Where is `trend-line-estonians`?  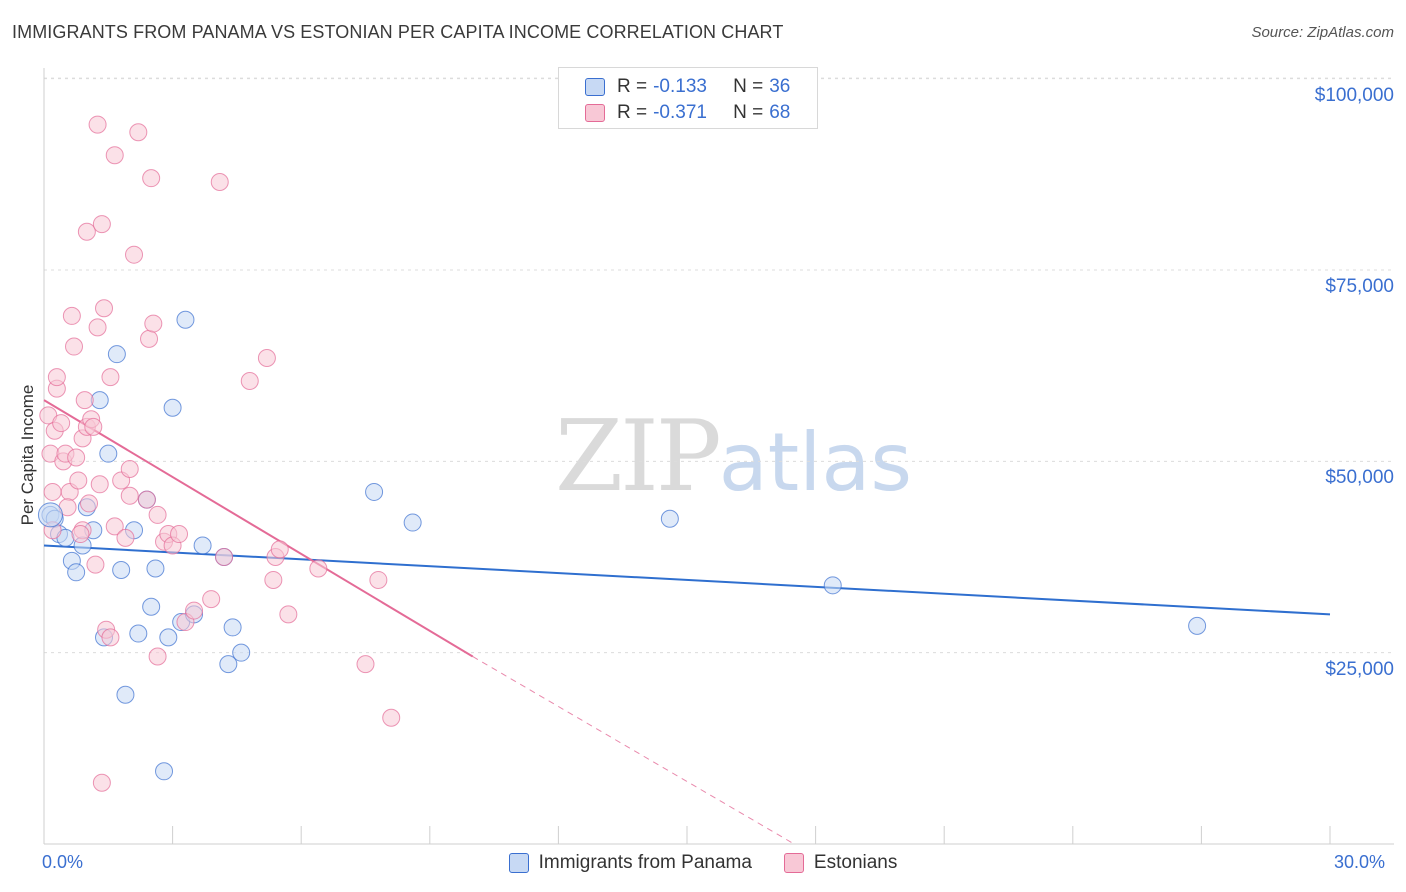
trend-line-estonians is located at coordinates (258, 528).